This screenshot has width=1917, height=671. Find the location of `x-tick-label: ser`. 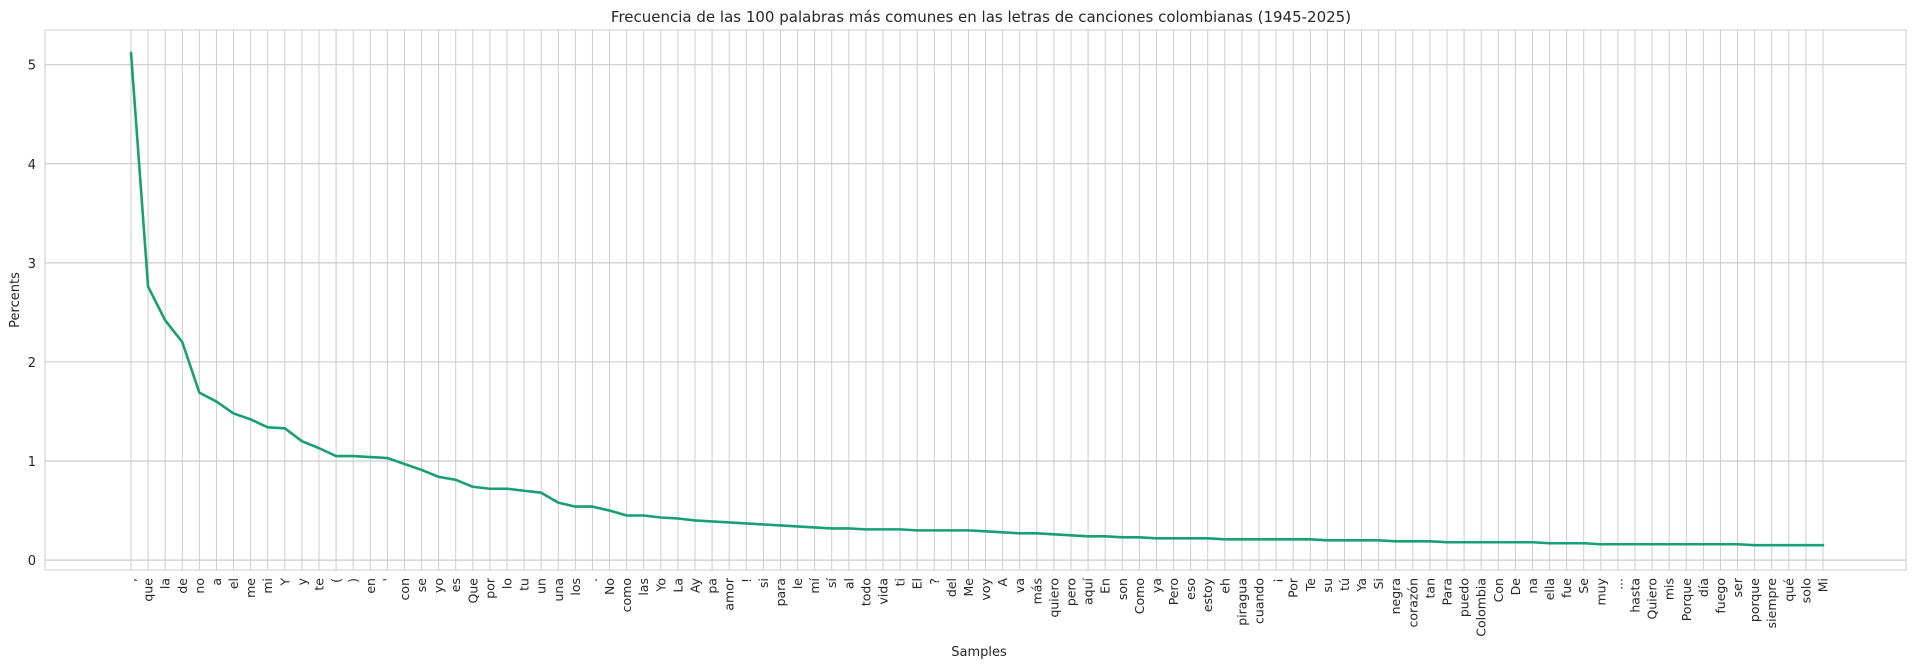

x-tick-label: ser is located at coordinates (1737, 587).